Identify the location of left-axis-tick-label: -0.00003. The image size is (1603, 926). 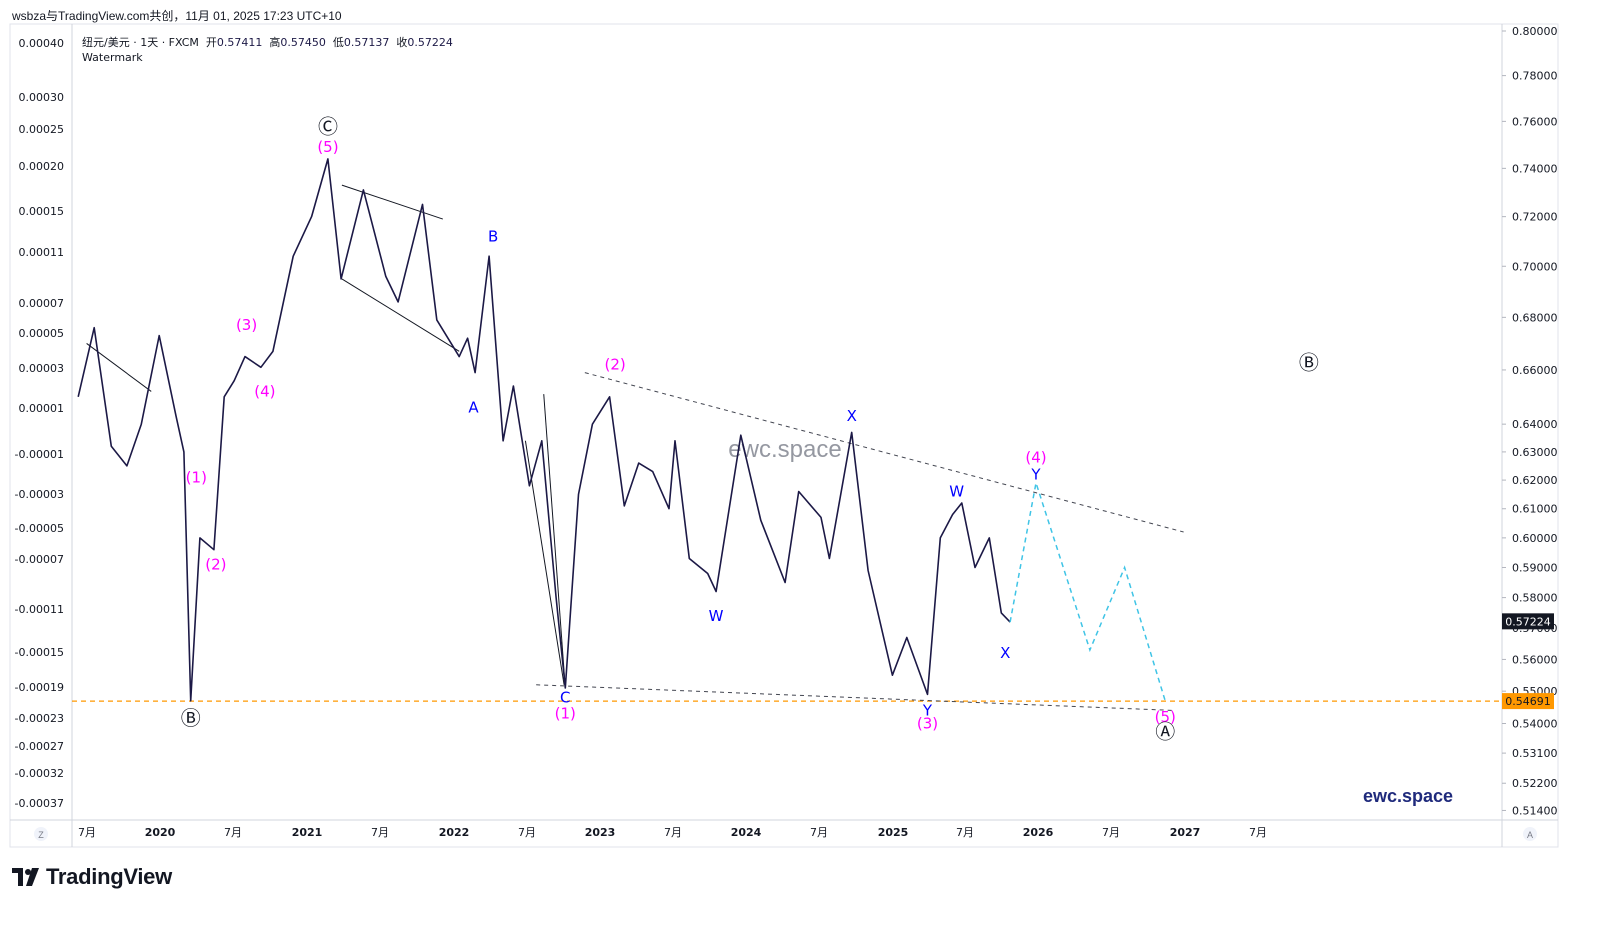
(39, 494).